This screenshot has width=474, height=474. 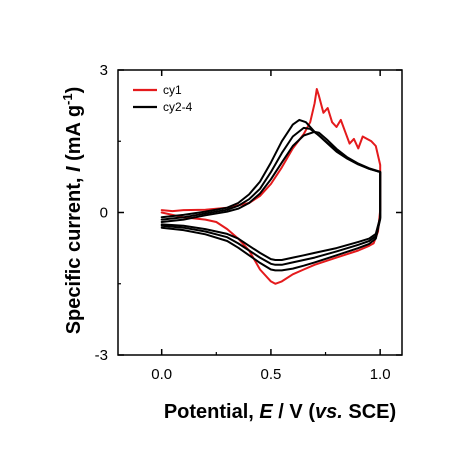 I want to click on y-axis-title: Specific current, I (mA g-1), so click(x=72, y=211).